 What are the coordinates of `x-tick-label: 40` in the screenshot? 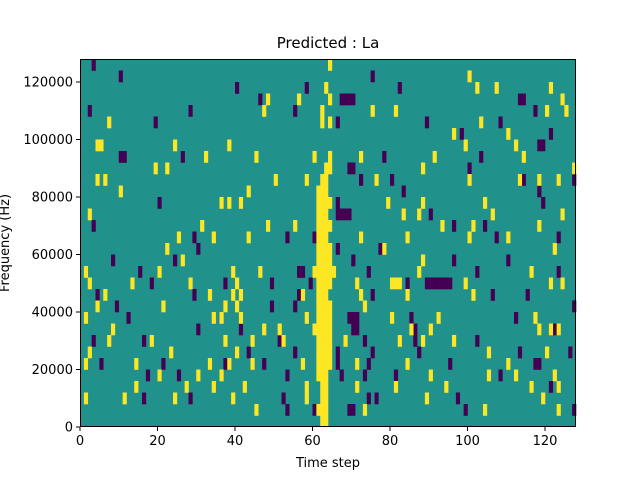 It's located at (235, 441).